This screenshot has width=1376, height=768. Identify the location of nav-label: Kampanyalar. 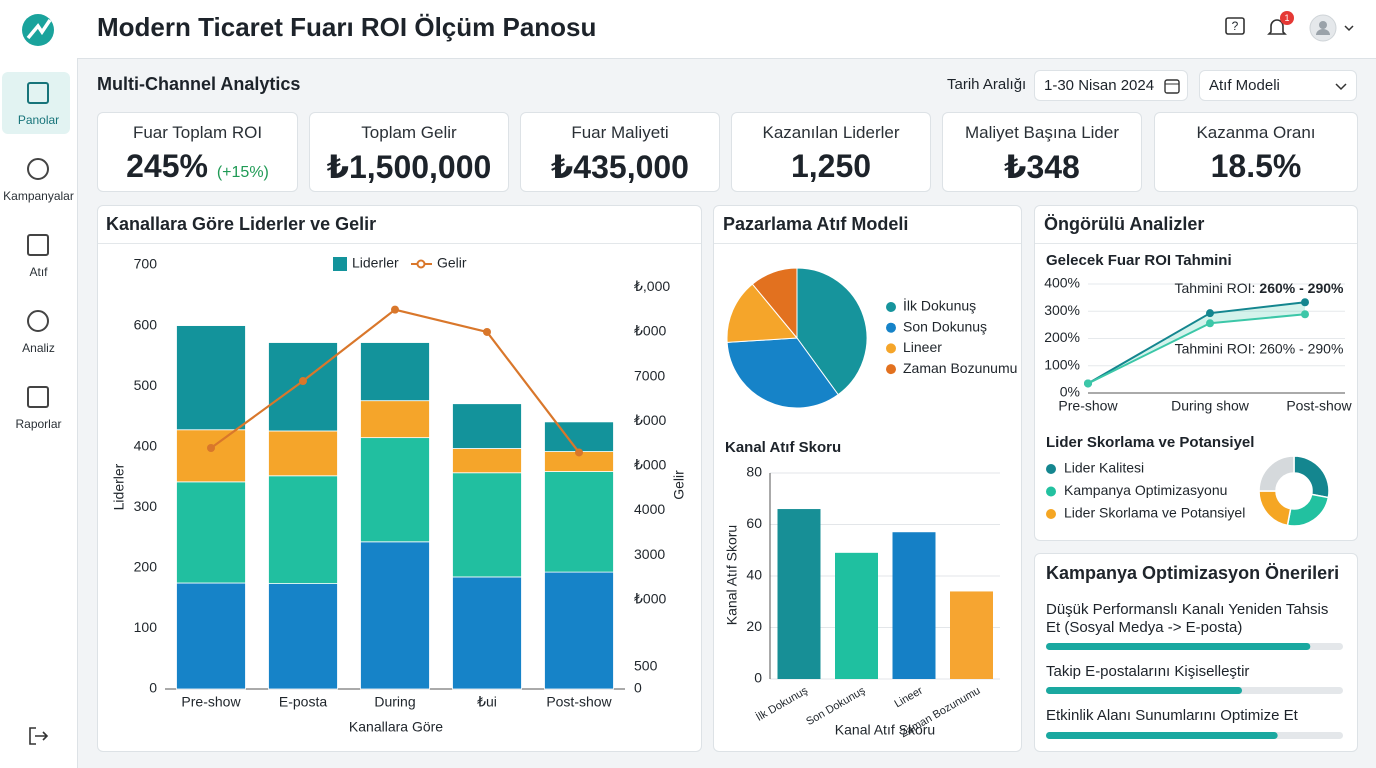
(38, 196).